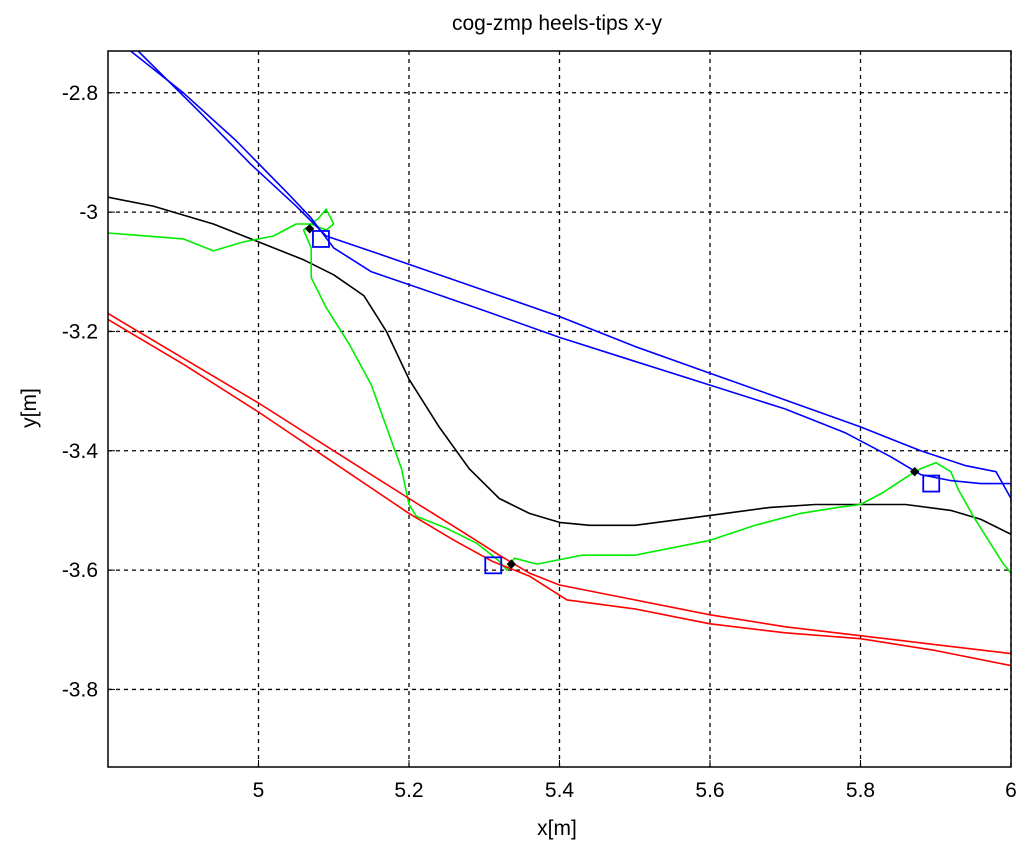 This screenshot has height=851, width=1024. I want to click on chart-title: cog-zmp heels-tips x-y, so click(557, 23).